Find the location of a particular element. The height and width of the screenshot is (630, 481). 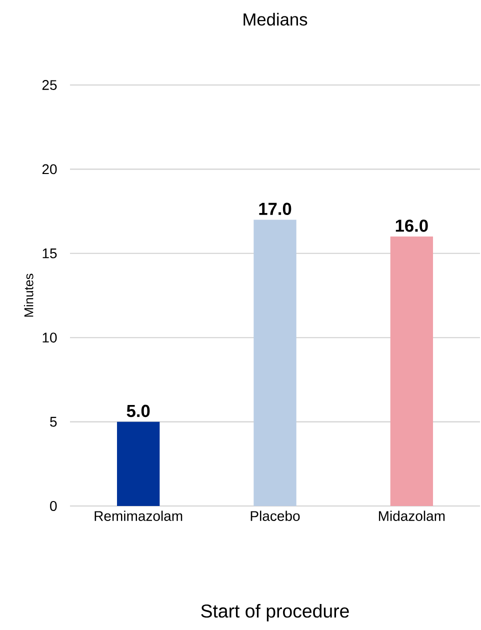

x-tick-label: Midazolam is located at coordinates (411, 515).